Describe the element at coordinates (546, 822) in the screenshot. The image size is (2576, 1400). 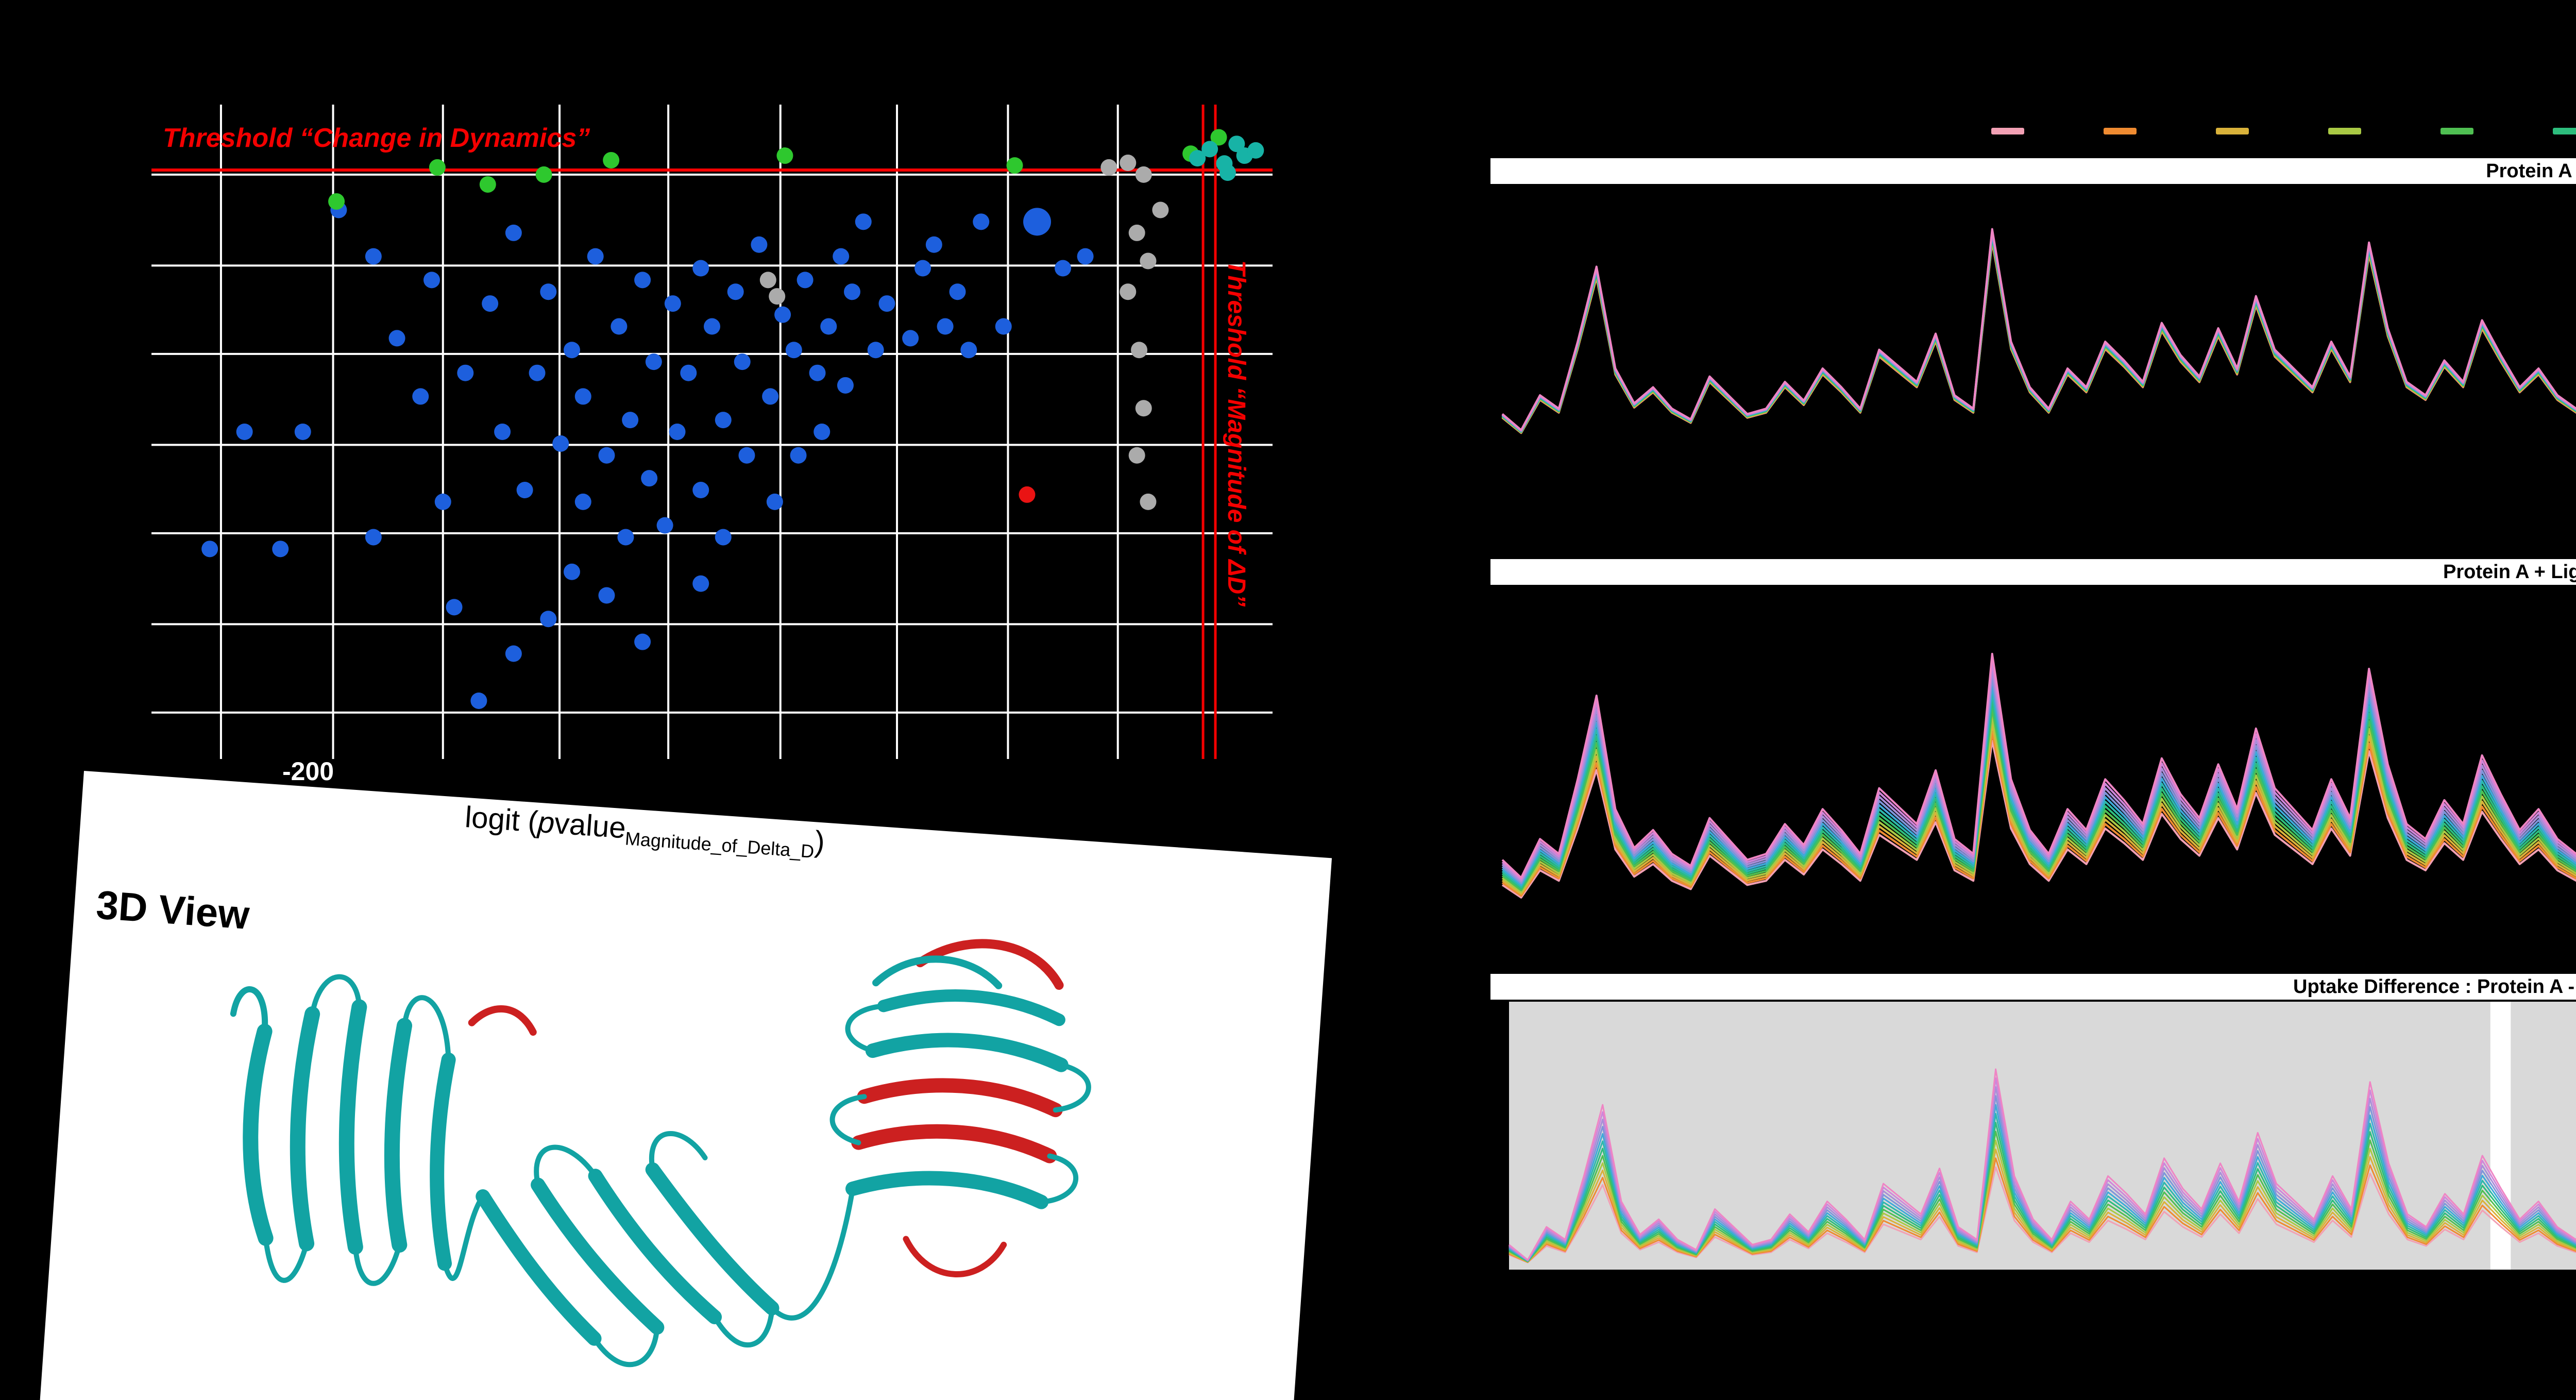
I see `x-axis-label-p: p` at that location.